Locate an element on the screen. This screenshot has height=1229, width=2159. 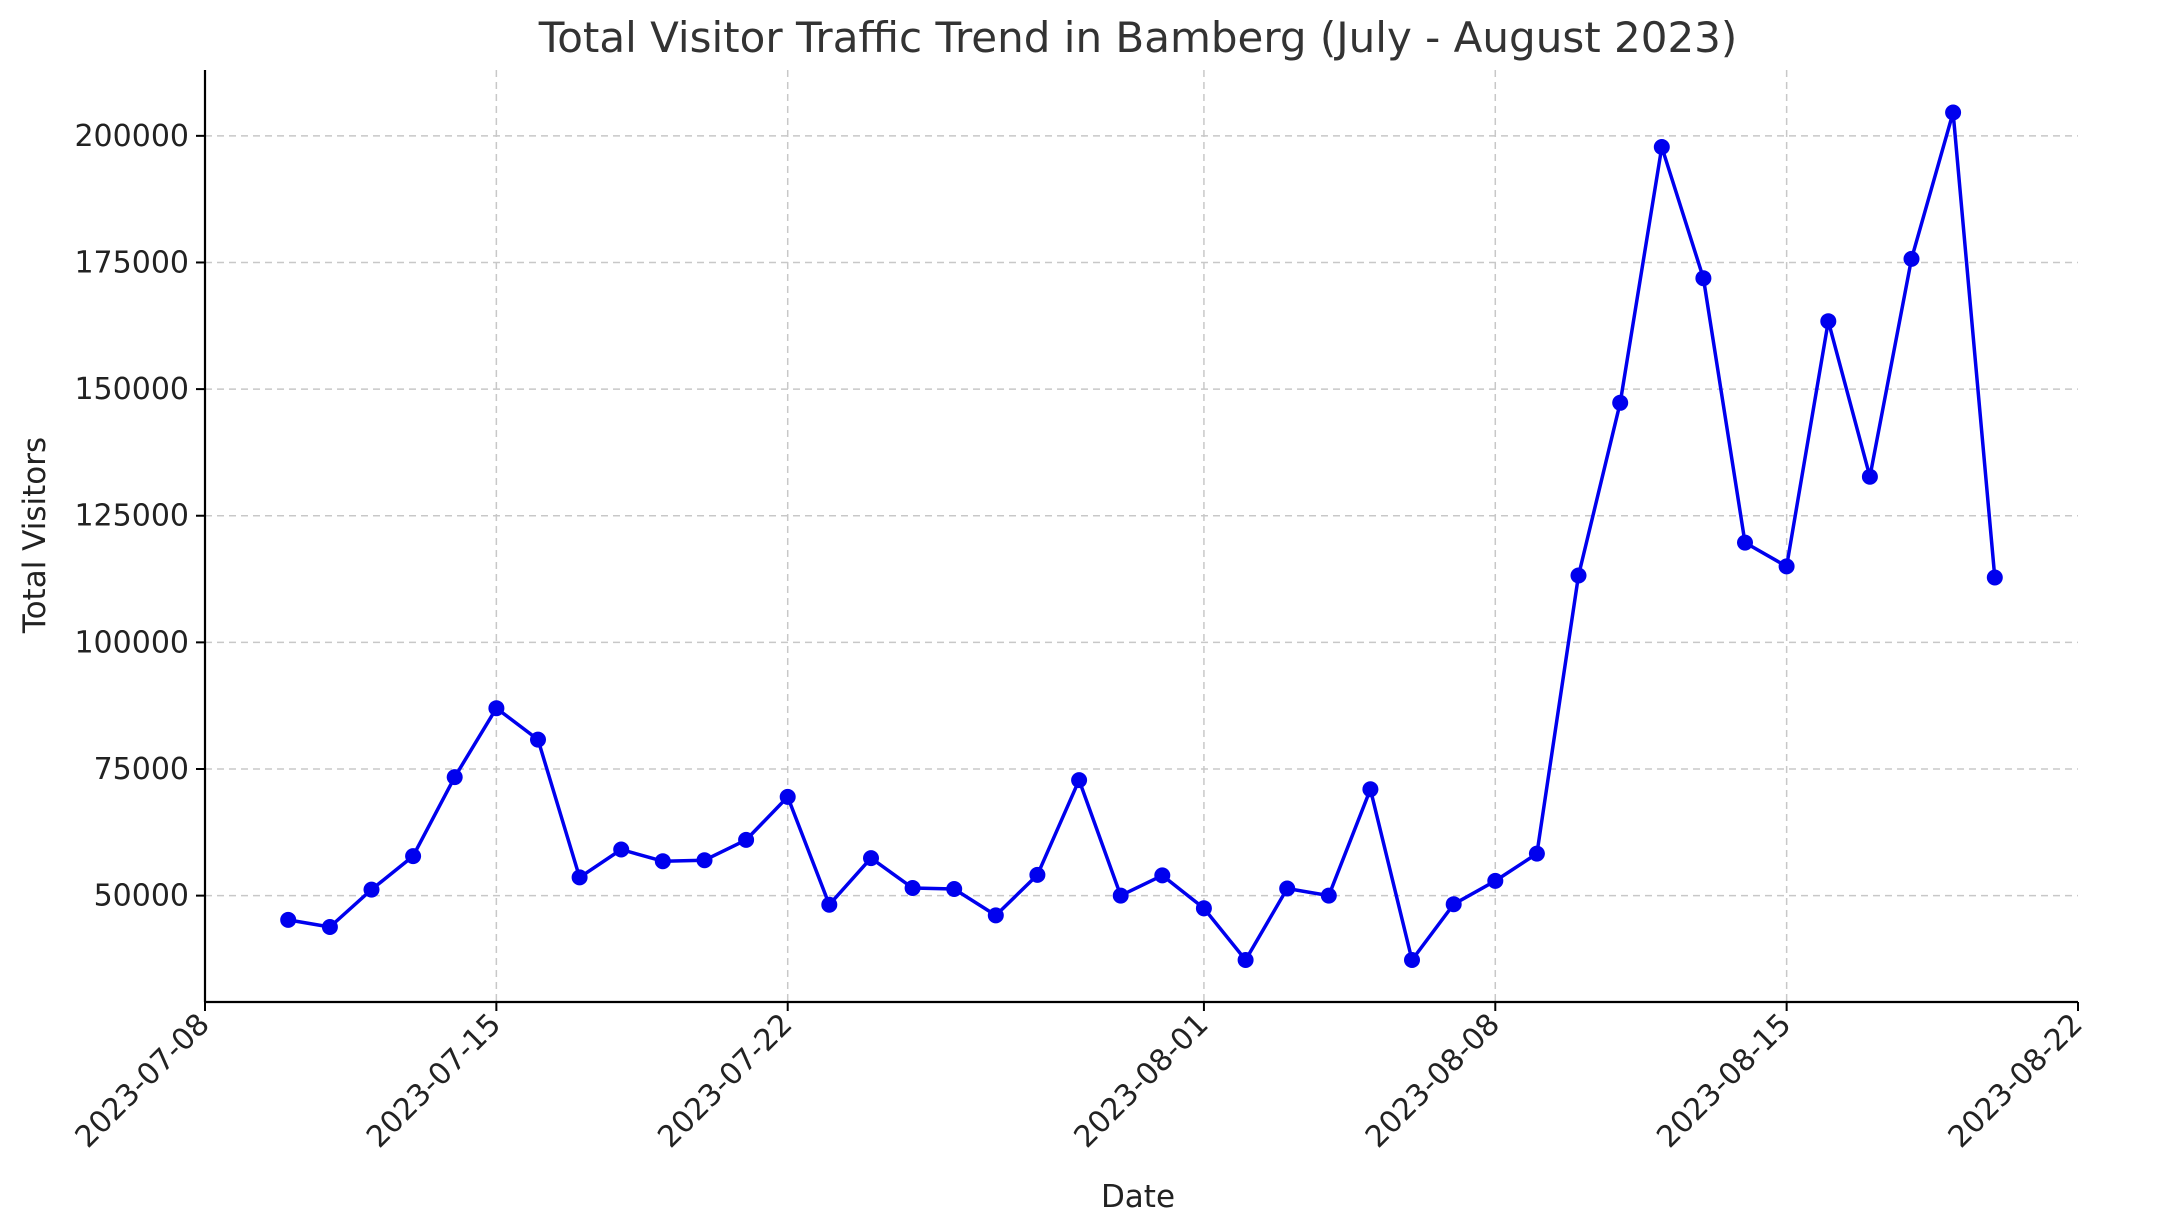
x-tick-label: 2023-07-08 is located at coordinates (143, 1081).